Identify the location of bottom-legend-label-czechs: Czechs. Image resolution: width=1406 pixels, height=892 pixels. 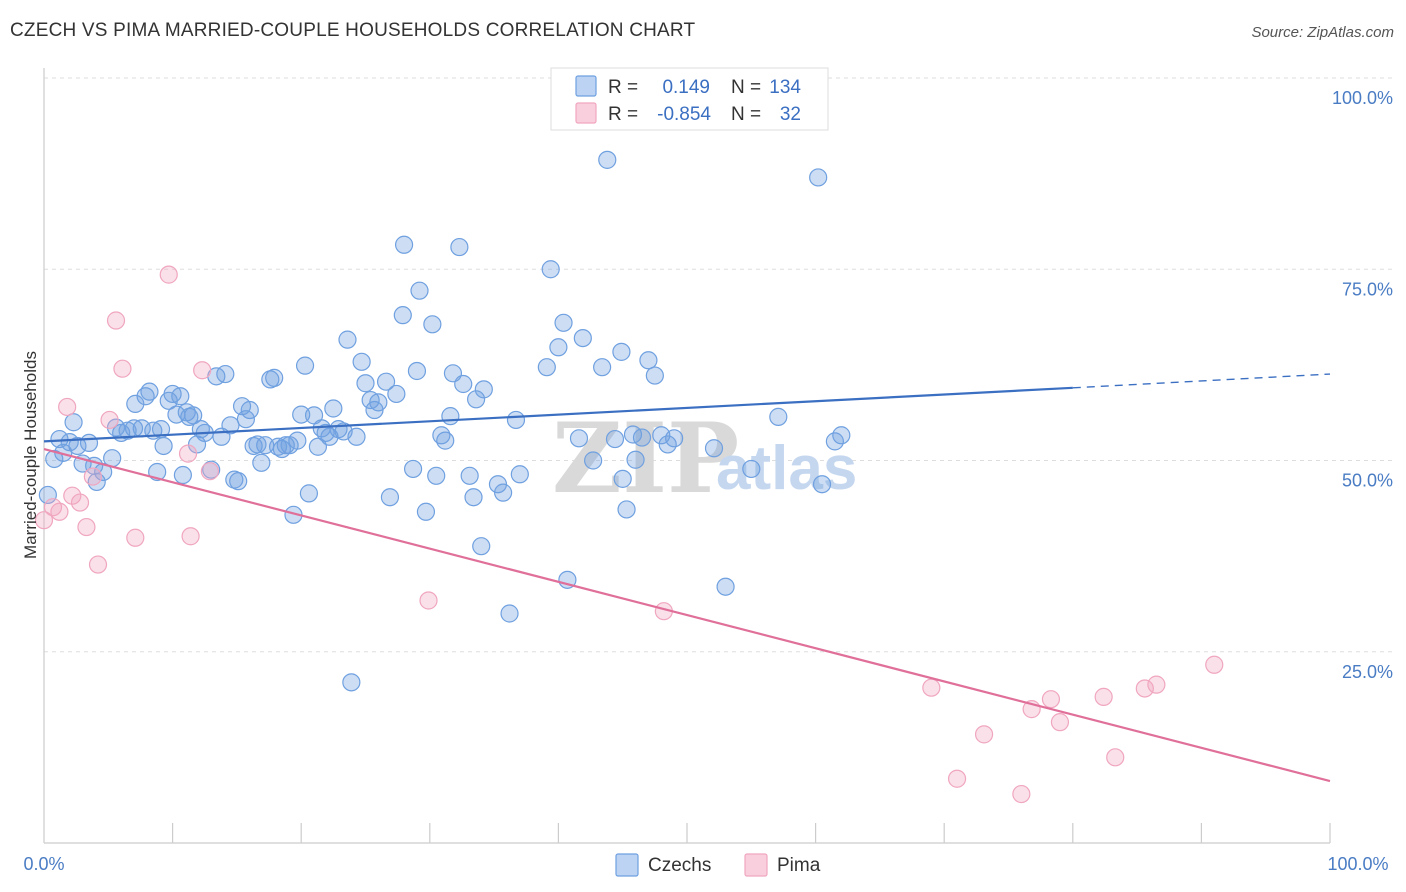
(679, 865).